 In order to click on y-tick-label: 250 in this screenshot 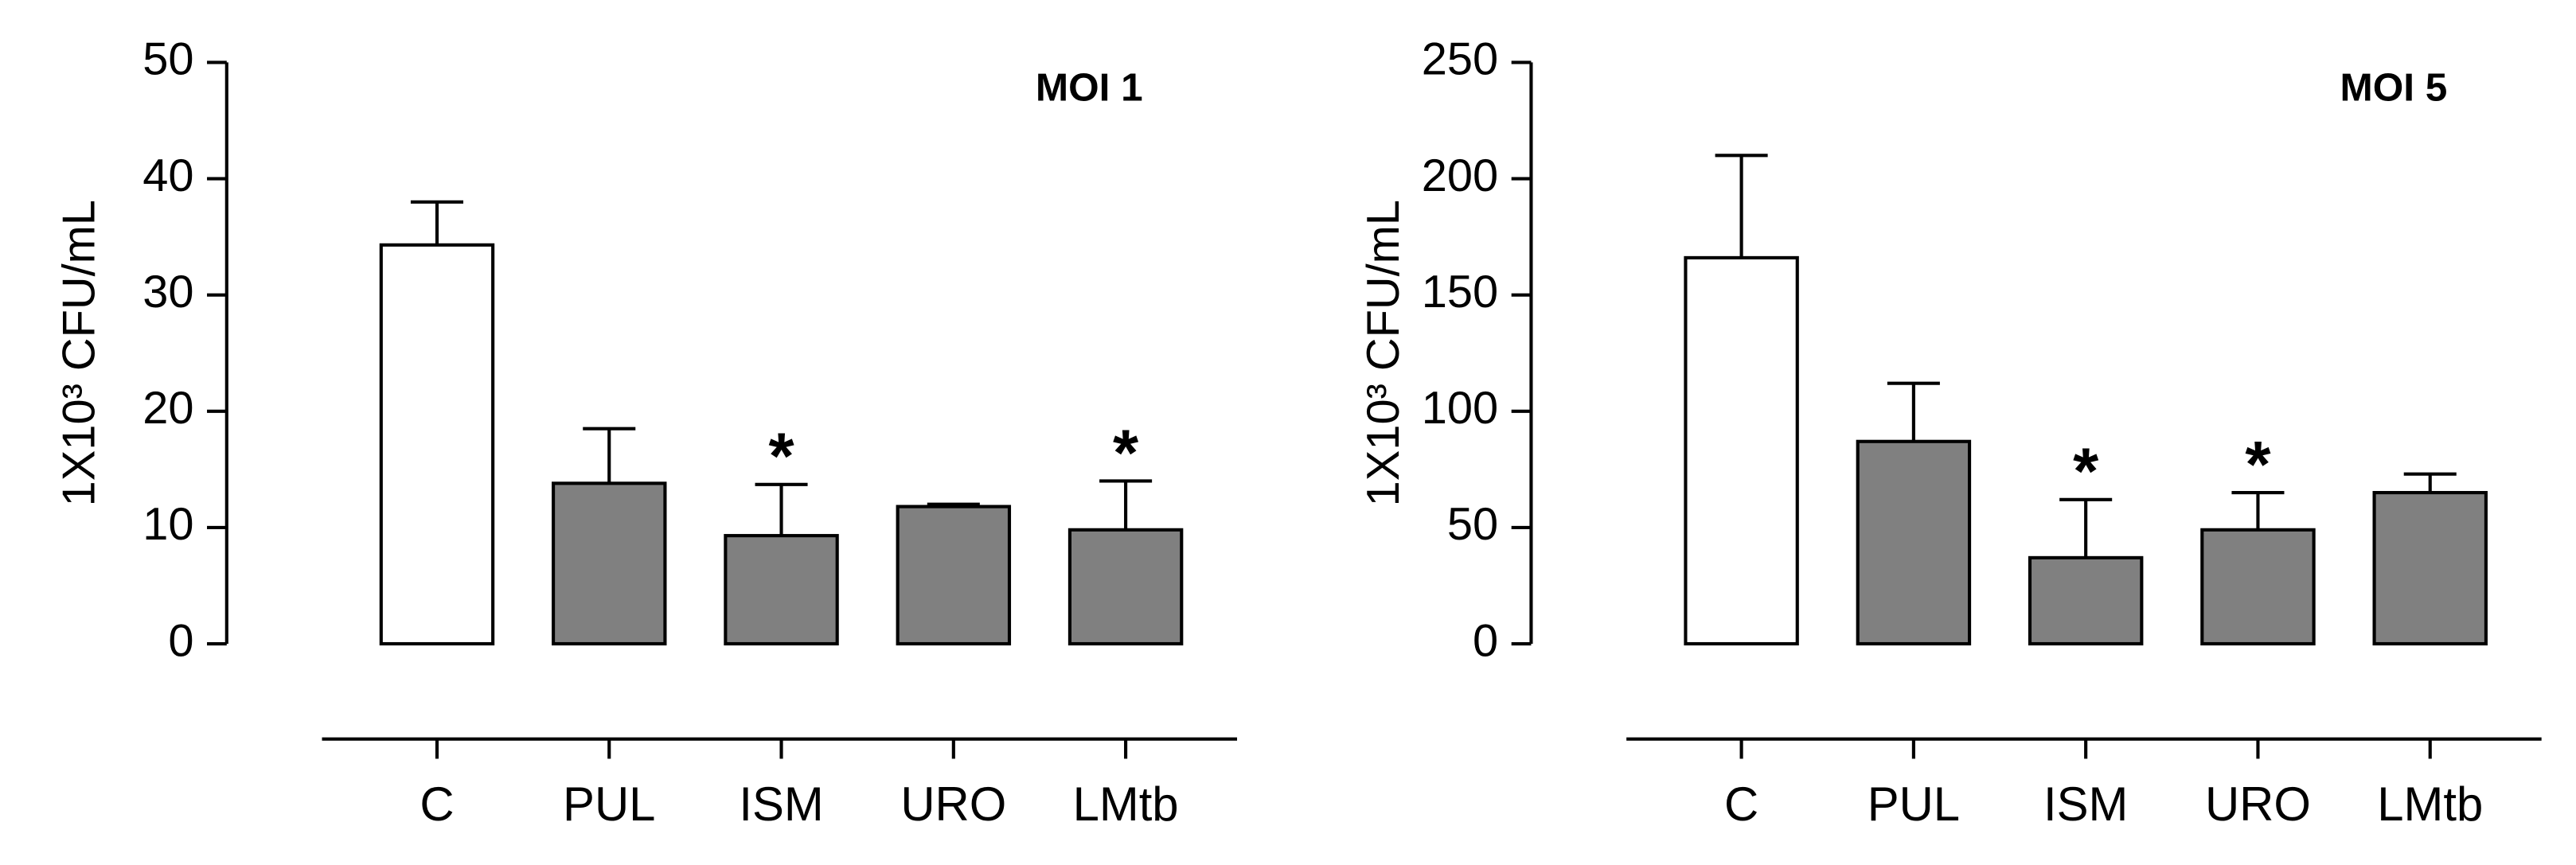, I will do `click(1460, 59)`.